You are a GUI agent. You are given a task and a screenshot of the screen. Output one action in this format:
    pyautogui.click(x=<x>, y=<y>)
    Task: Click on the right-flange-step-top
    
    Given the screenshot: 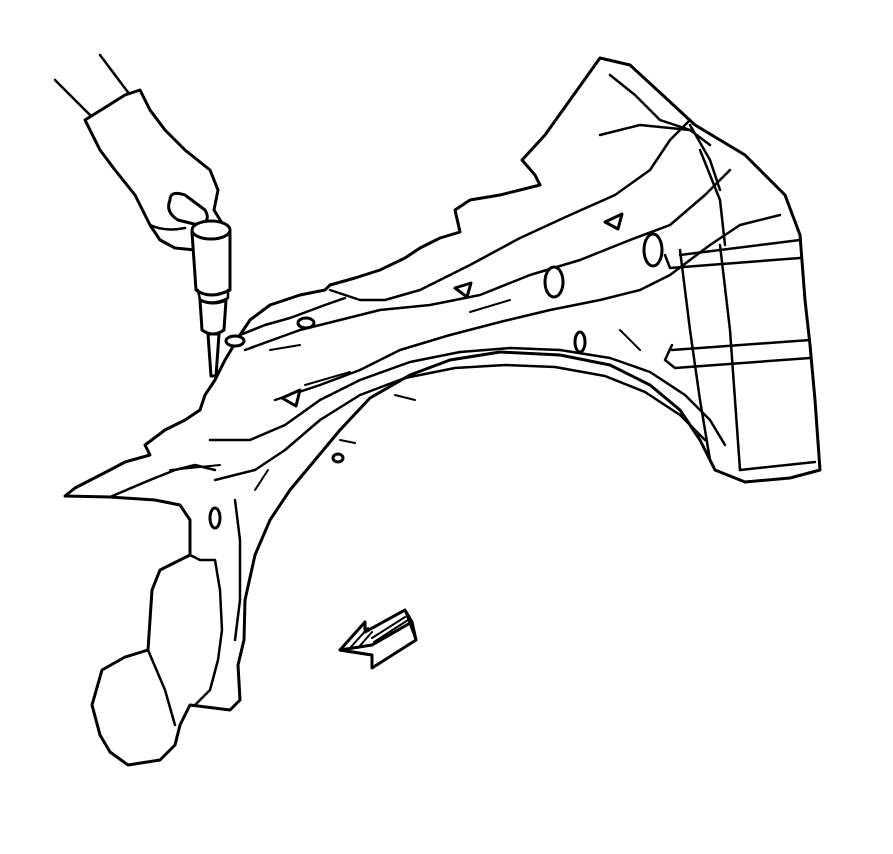 What is the action you would take?
    pyautogui.click(x=740, y=247)
    